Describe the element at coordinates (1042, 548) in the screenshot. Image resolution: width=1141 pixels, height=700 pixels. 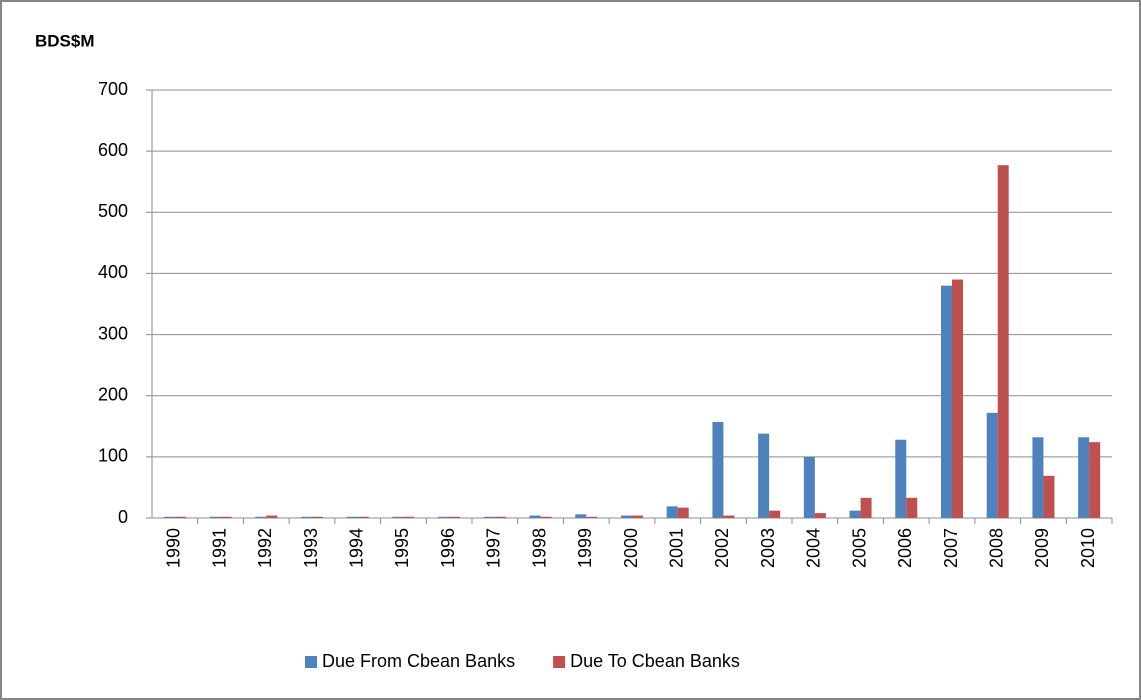
I see `x-tick-label: 2009` at that location.